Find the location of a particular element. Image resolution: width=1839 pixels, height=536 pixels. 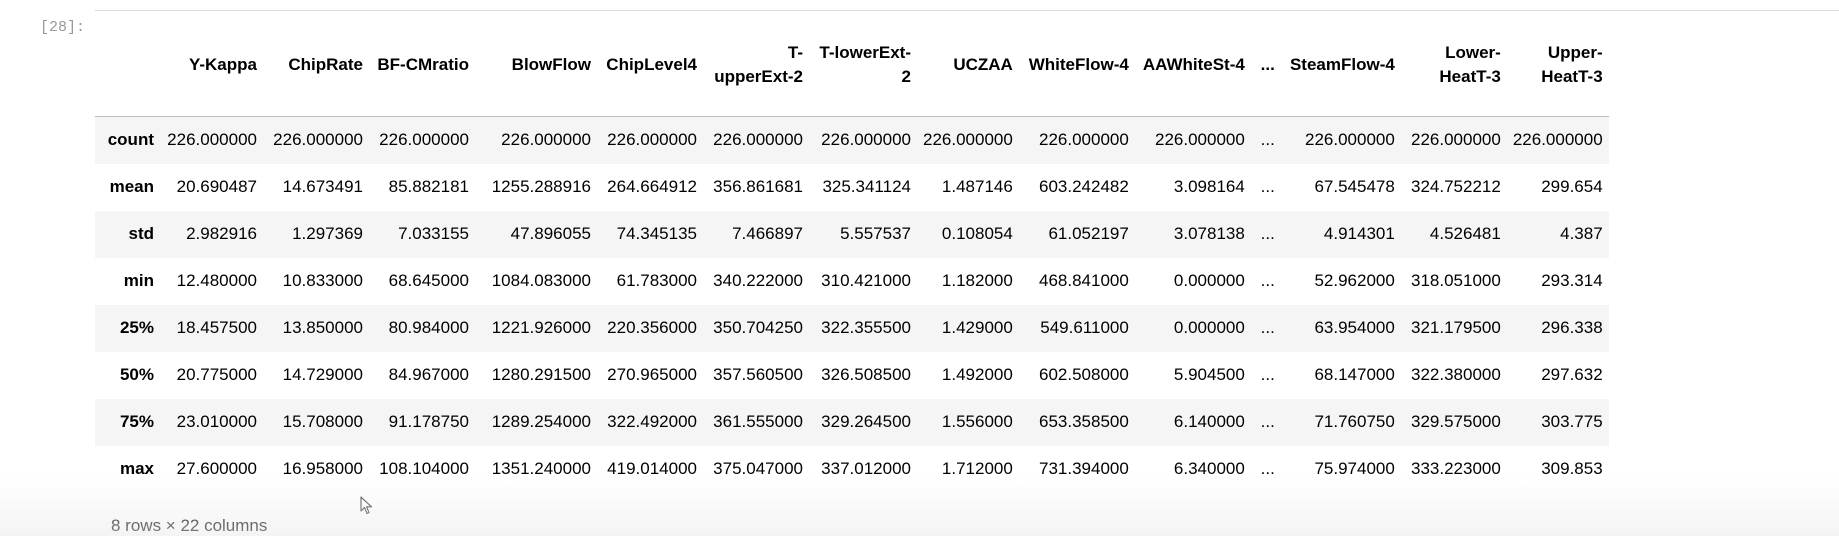

column-header: UCZAA is located at coordinates (968, 65).